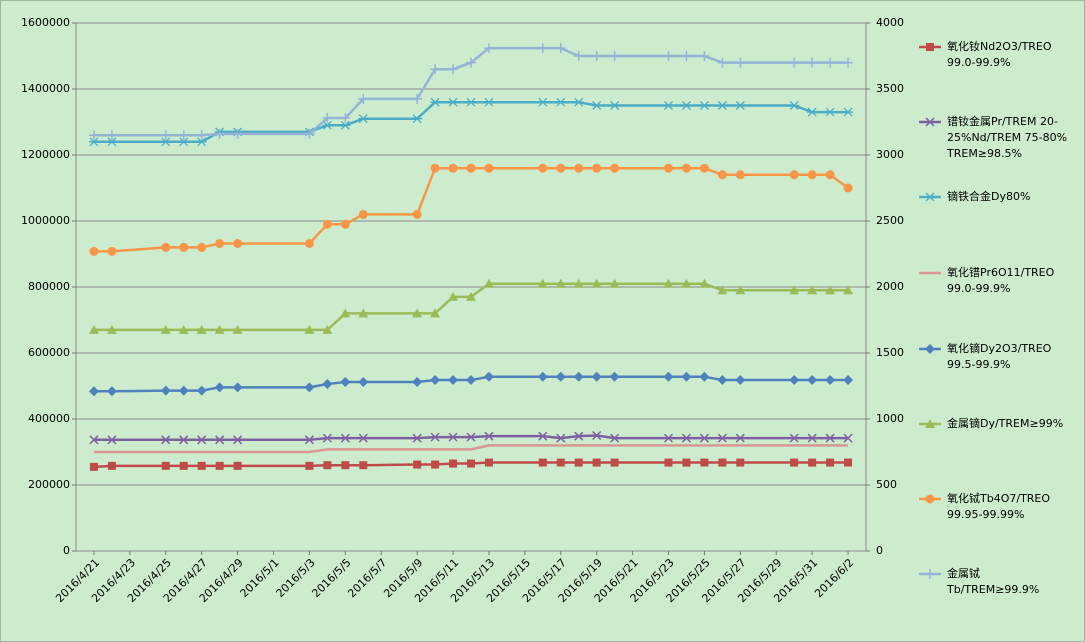 The width and height of the screenshot is (1085, 642). Describe the element at coordinates (49, 352) in the screenshot. I see `y-tick-label: 600000` at that location.